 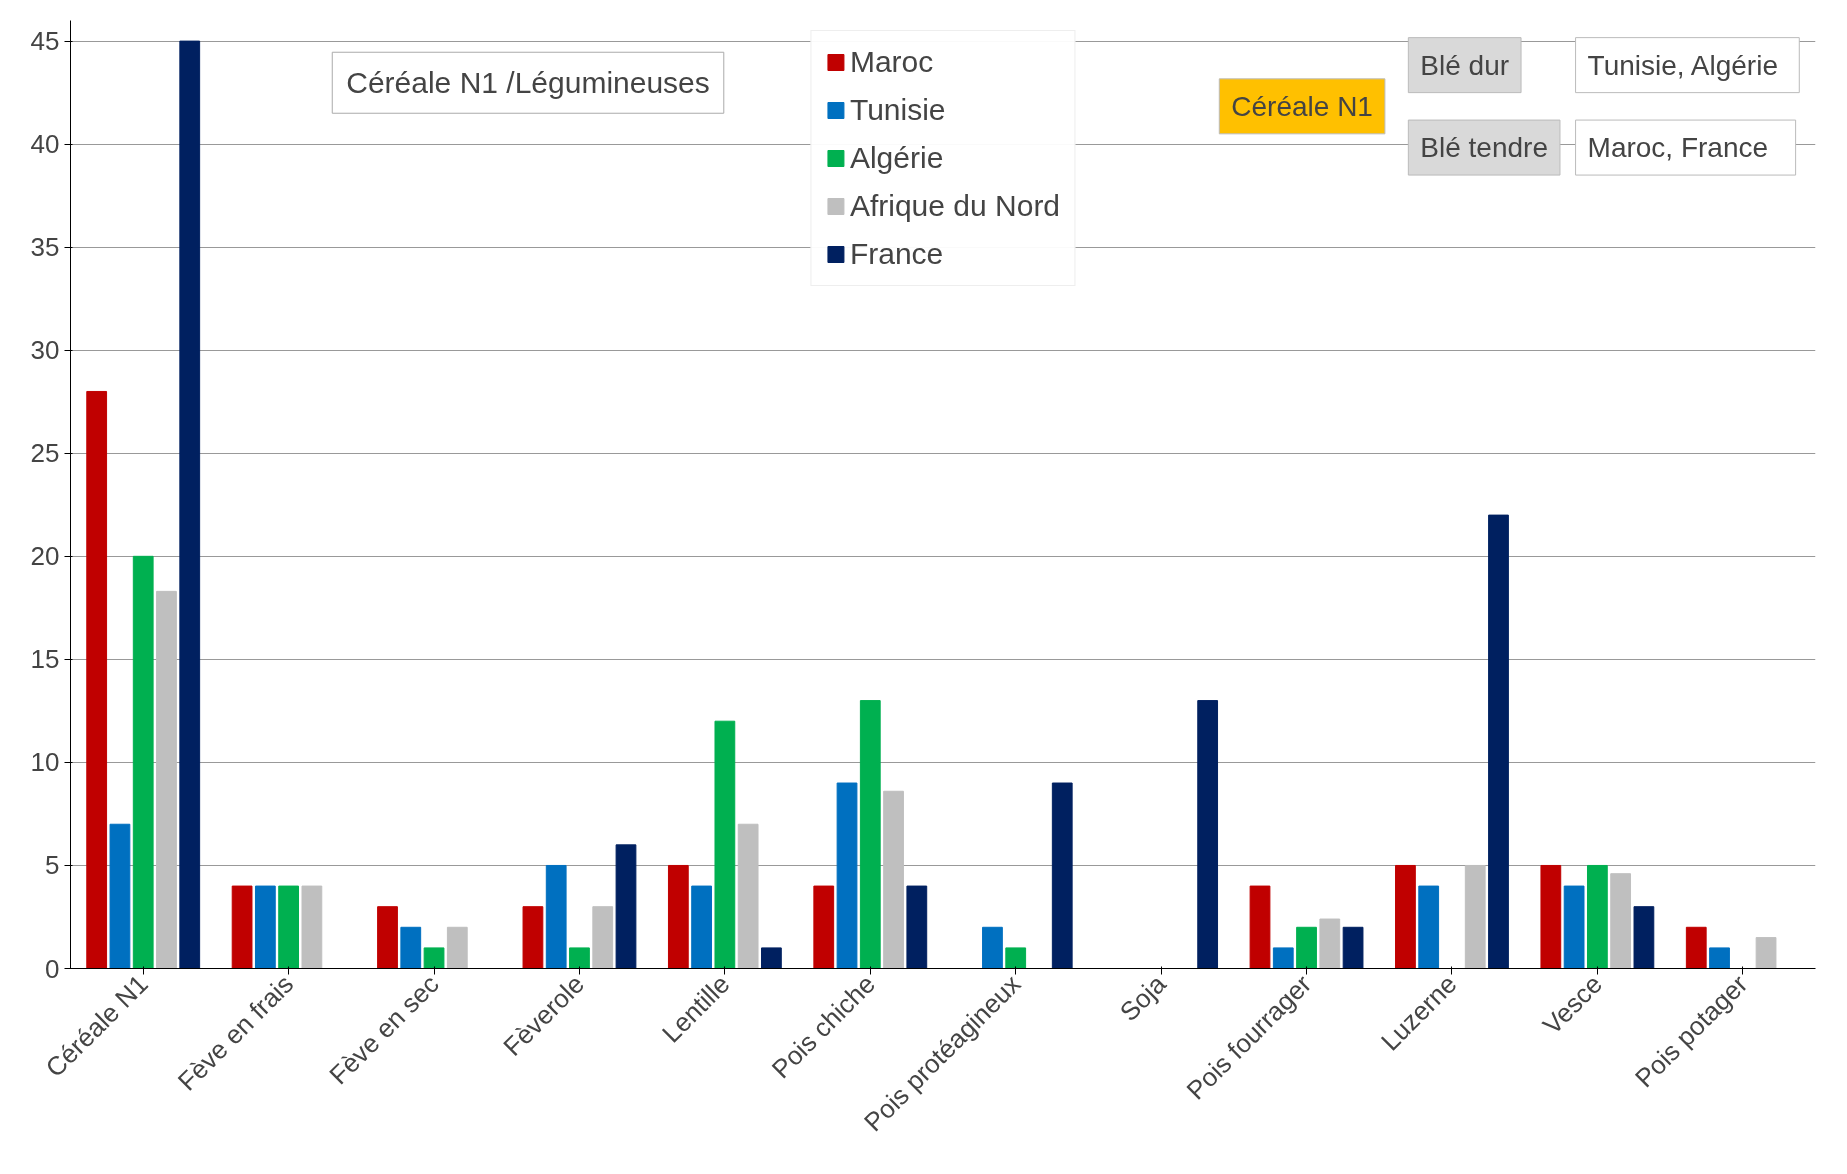 What do you see at coordinates (891, 62) in the screenshot?
I see `legend-label: Maroc` at bounding box center [891, 62].